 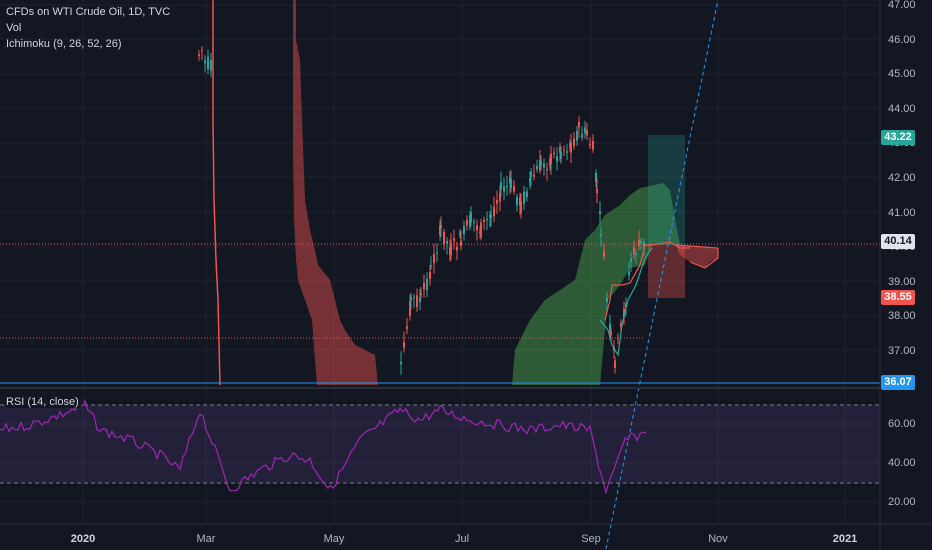 What do you see at coordinates (902, 40) in the screenshot?
I see `price-tick: 46.00` at bounding box center [902, 40].